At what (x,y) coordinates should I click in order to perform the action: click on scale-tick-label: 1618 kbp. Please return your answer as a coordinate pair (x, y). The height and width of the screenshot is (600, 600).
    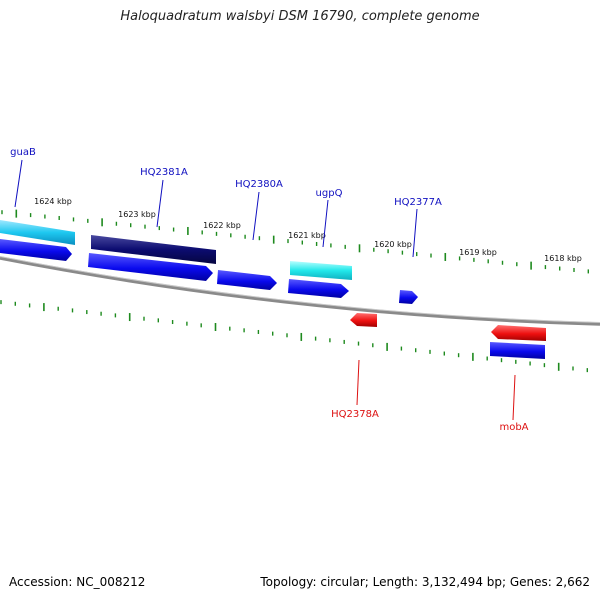
    Looking at the image, I should click on (563, 258).